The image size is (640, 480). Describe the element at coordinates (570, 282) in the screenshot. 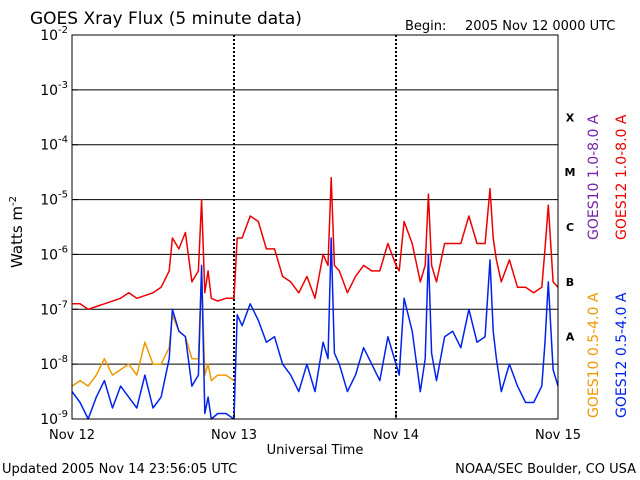

I see `flare-class-label: B` at that location.